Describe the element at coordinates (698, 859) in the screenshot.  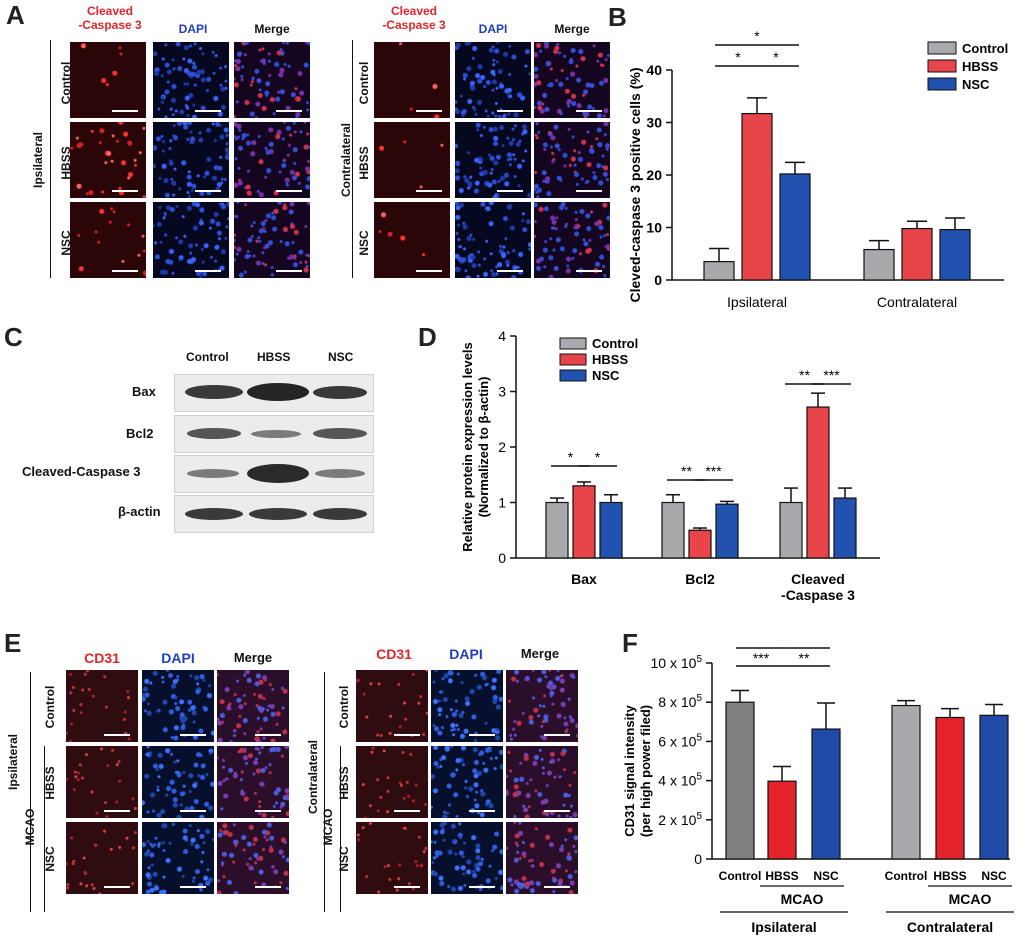
I see `y-tick-label: 0` at that location.